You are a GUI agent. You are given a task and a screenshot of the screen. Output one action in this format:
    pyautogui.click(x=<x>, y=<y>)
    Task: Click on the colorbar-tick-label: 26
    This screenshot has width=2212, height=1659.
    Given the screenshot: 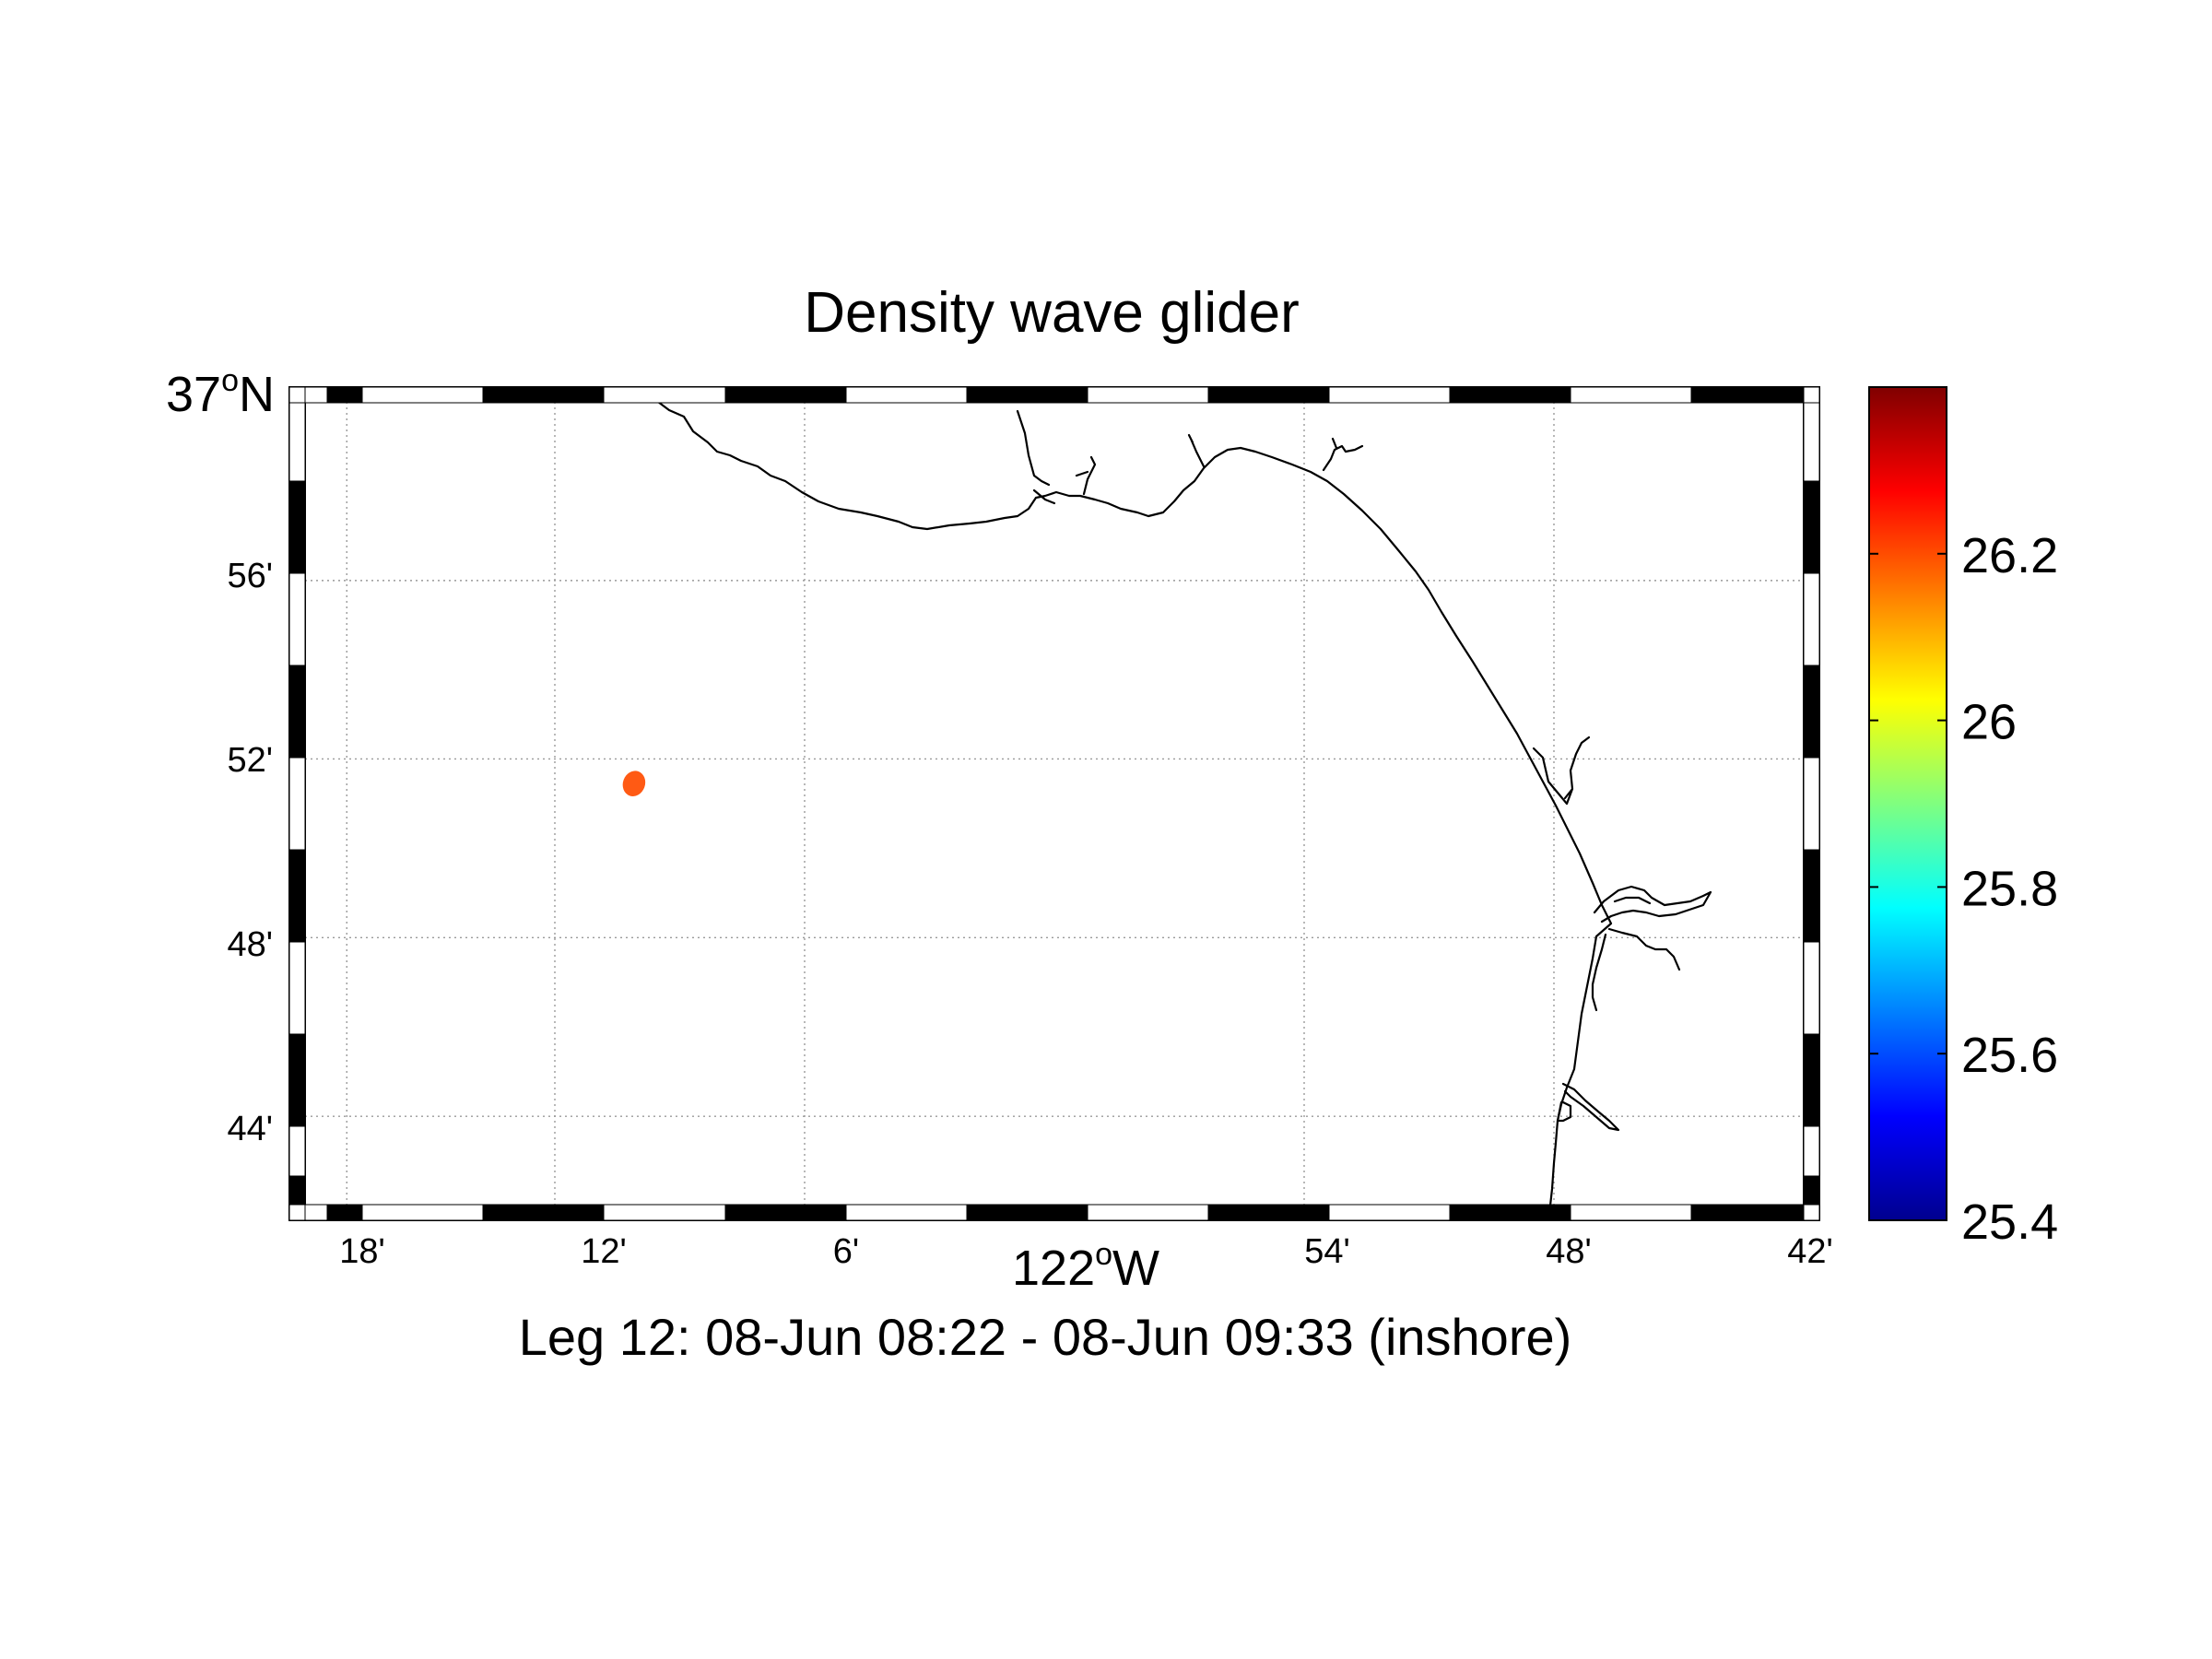 What is the action you would take?
    pyautogui.click(x=1989, y=722)
    